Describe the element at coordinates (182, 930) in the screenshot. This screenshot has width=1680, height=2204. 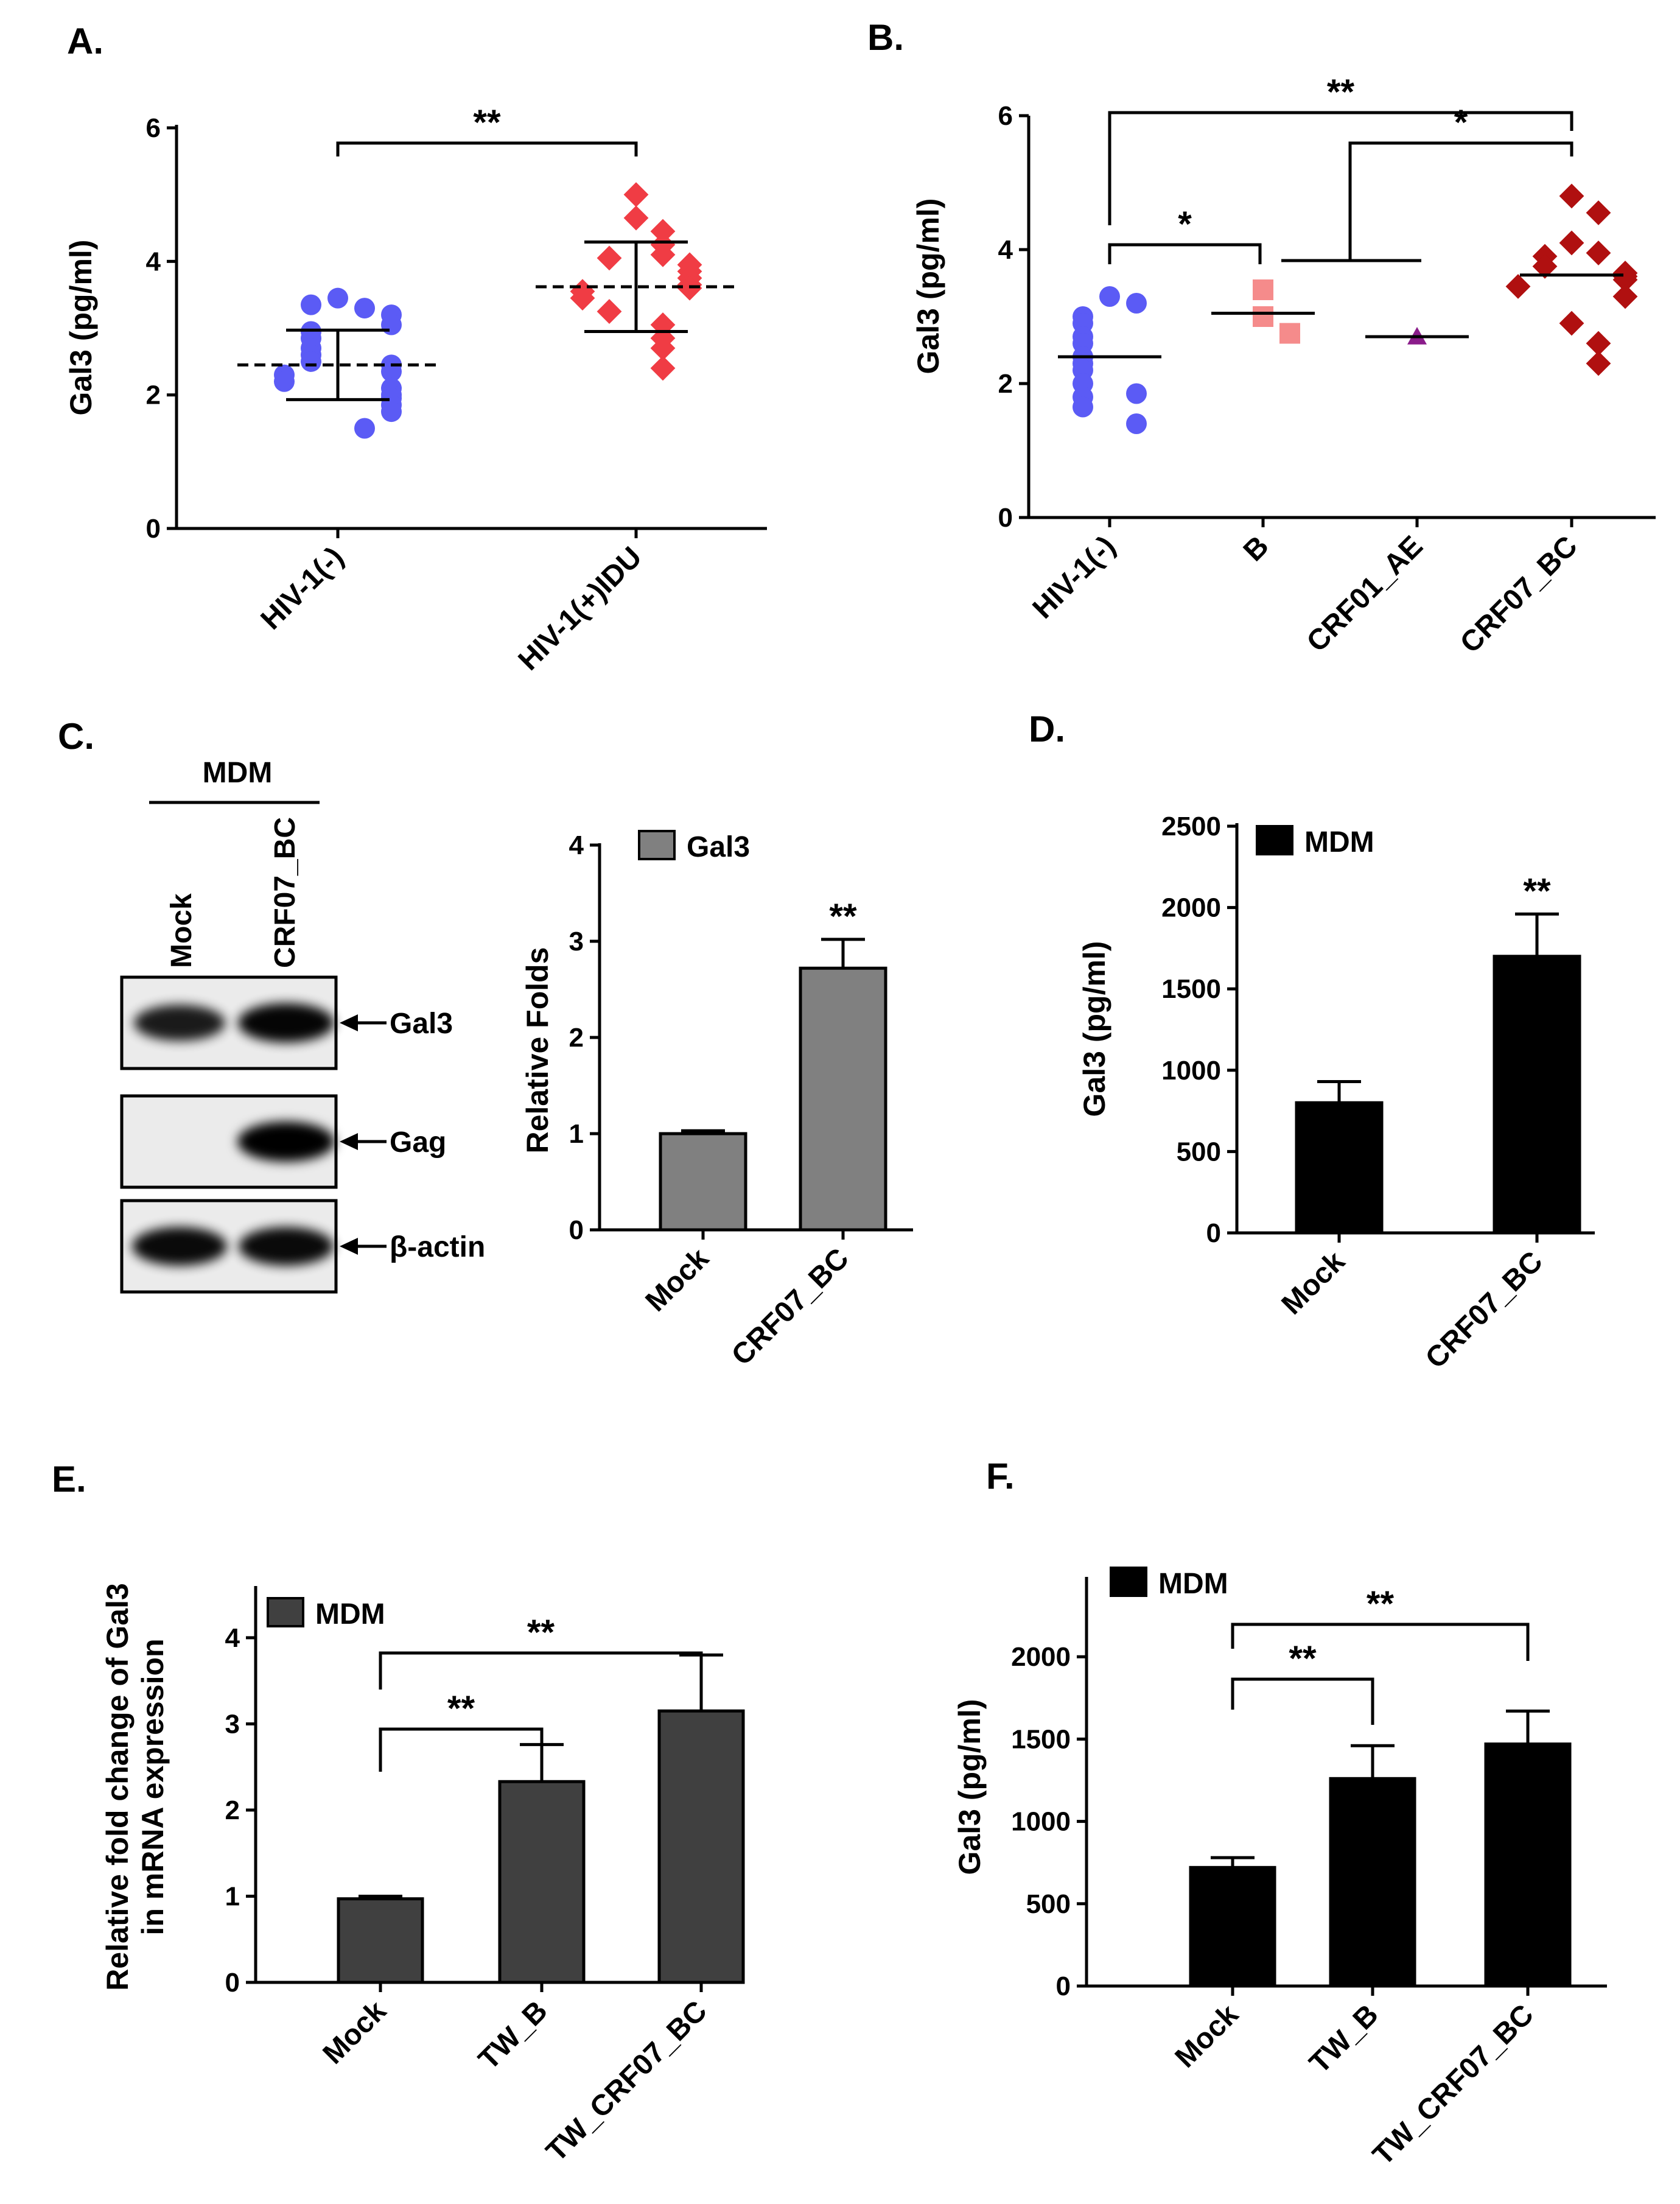
I see `blot-lane-label: Mock` at that location.